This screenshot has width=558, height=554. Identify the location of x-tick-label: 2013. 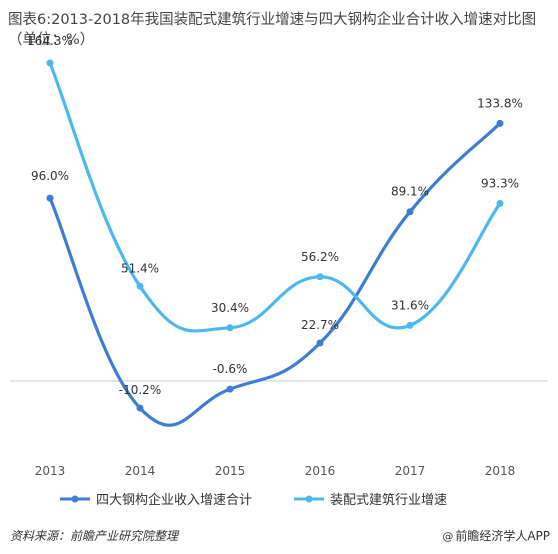
(50, 471).